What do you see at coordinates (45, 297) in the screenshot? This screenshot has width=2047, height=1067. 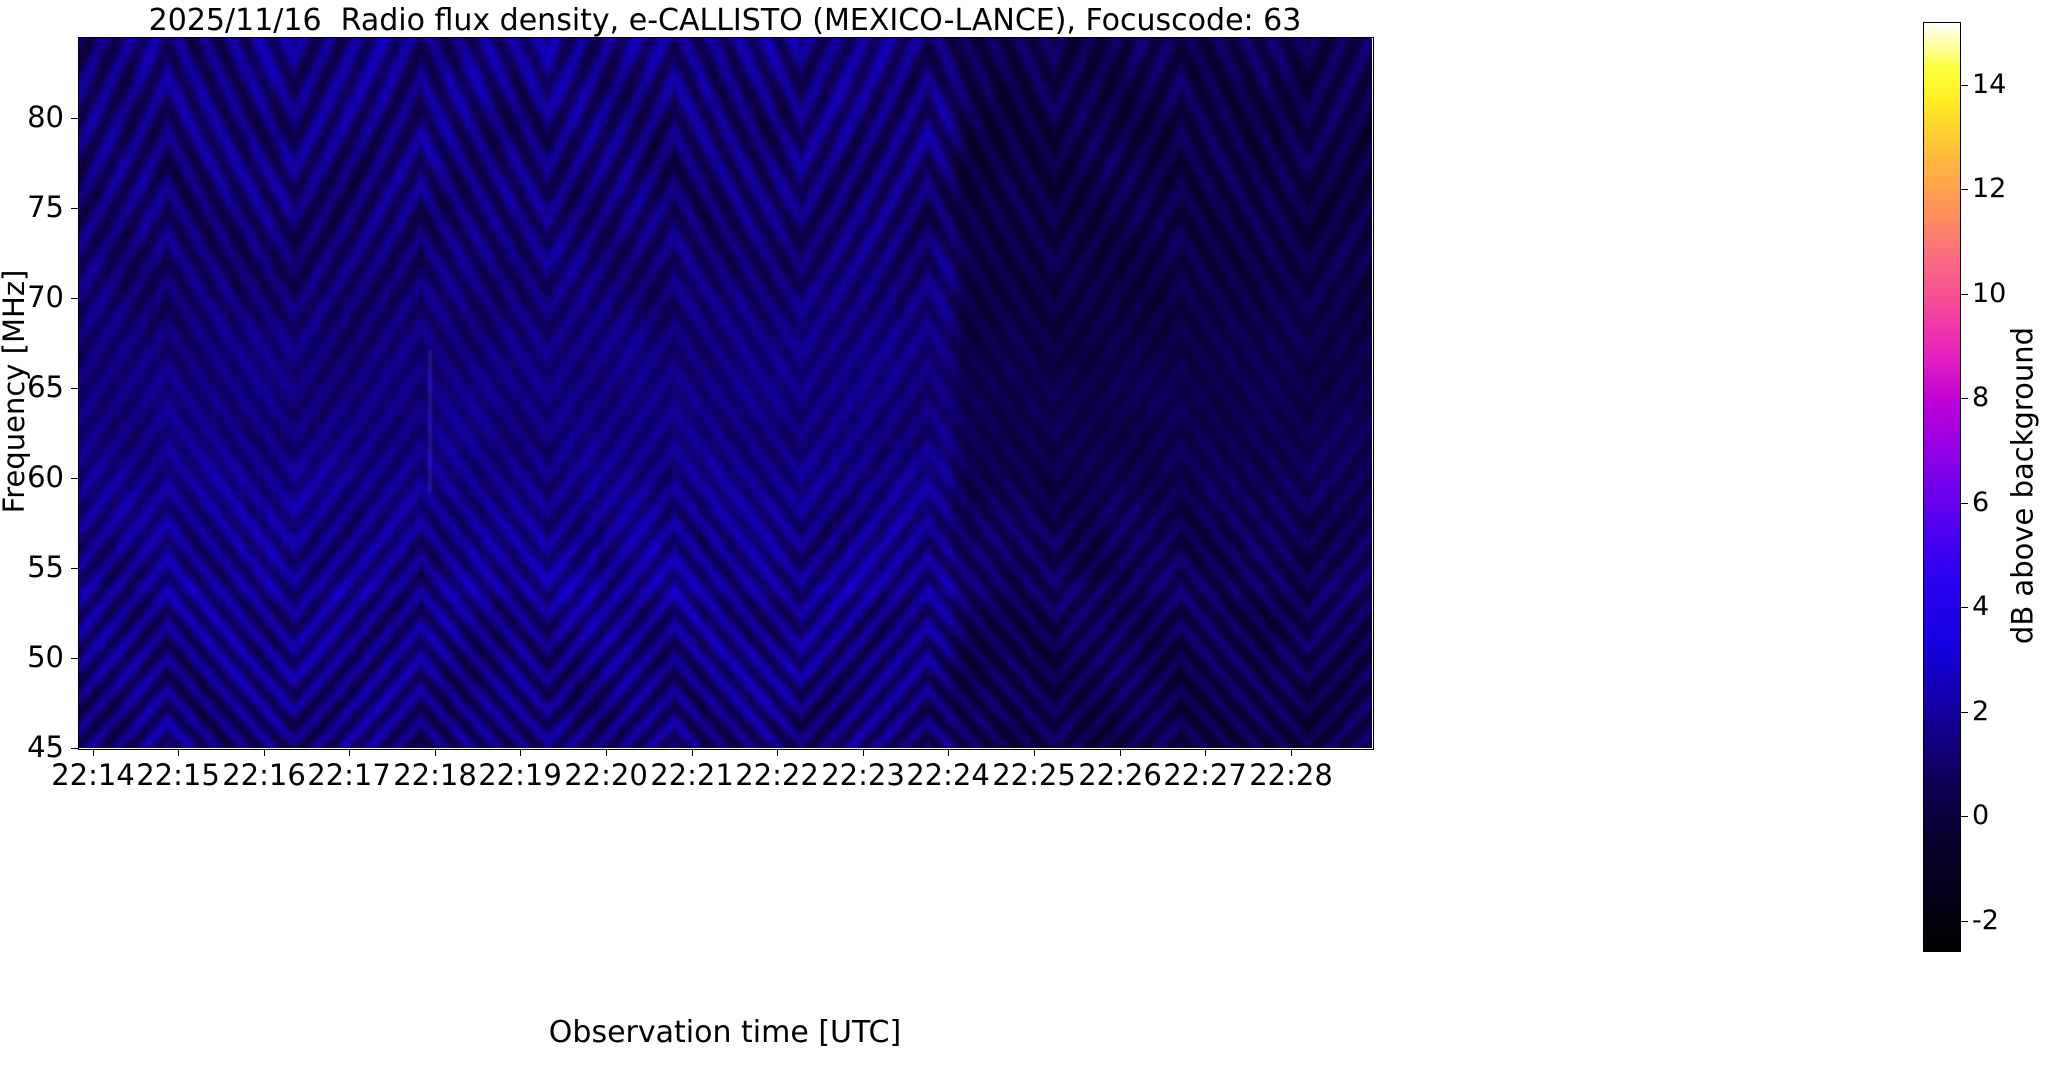 I see `y-tick-label: 70` at bounding box center [45, 297].